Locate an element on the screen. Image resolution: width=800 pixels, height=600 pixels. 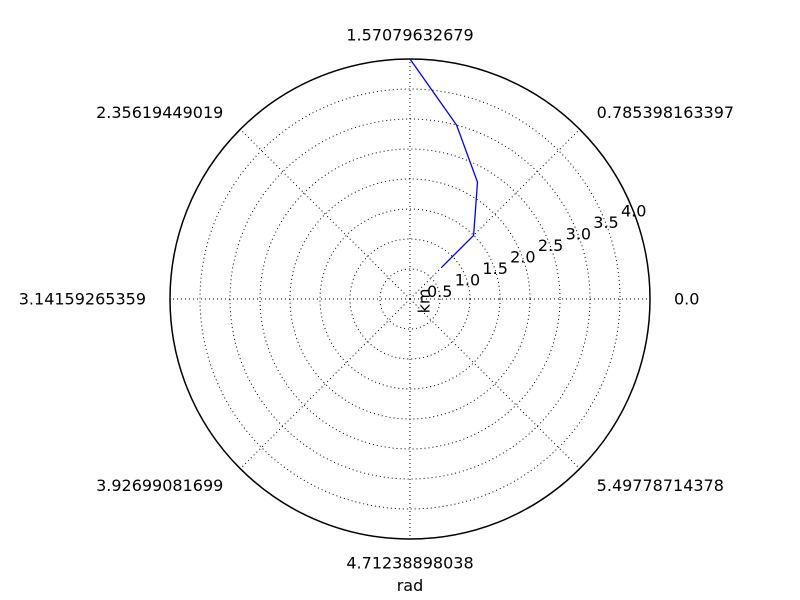
r-tick-label-1: 1.0 is located at coordinates (467, 280).